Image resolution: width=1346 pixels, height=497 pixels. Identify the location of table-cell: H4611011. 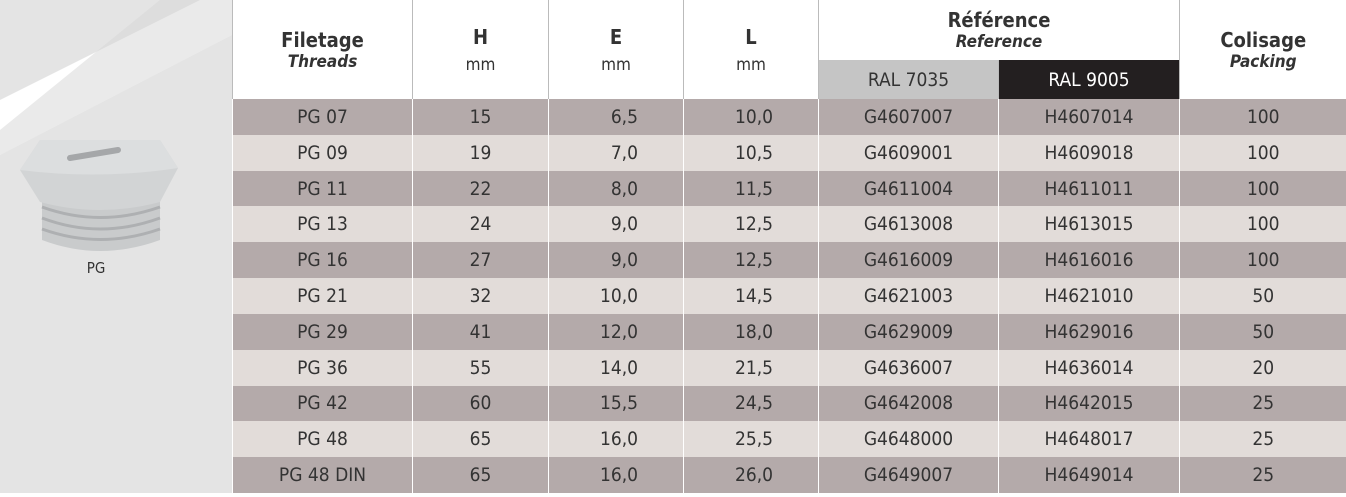
(1089, 189).